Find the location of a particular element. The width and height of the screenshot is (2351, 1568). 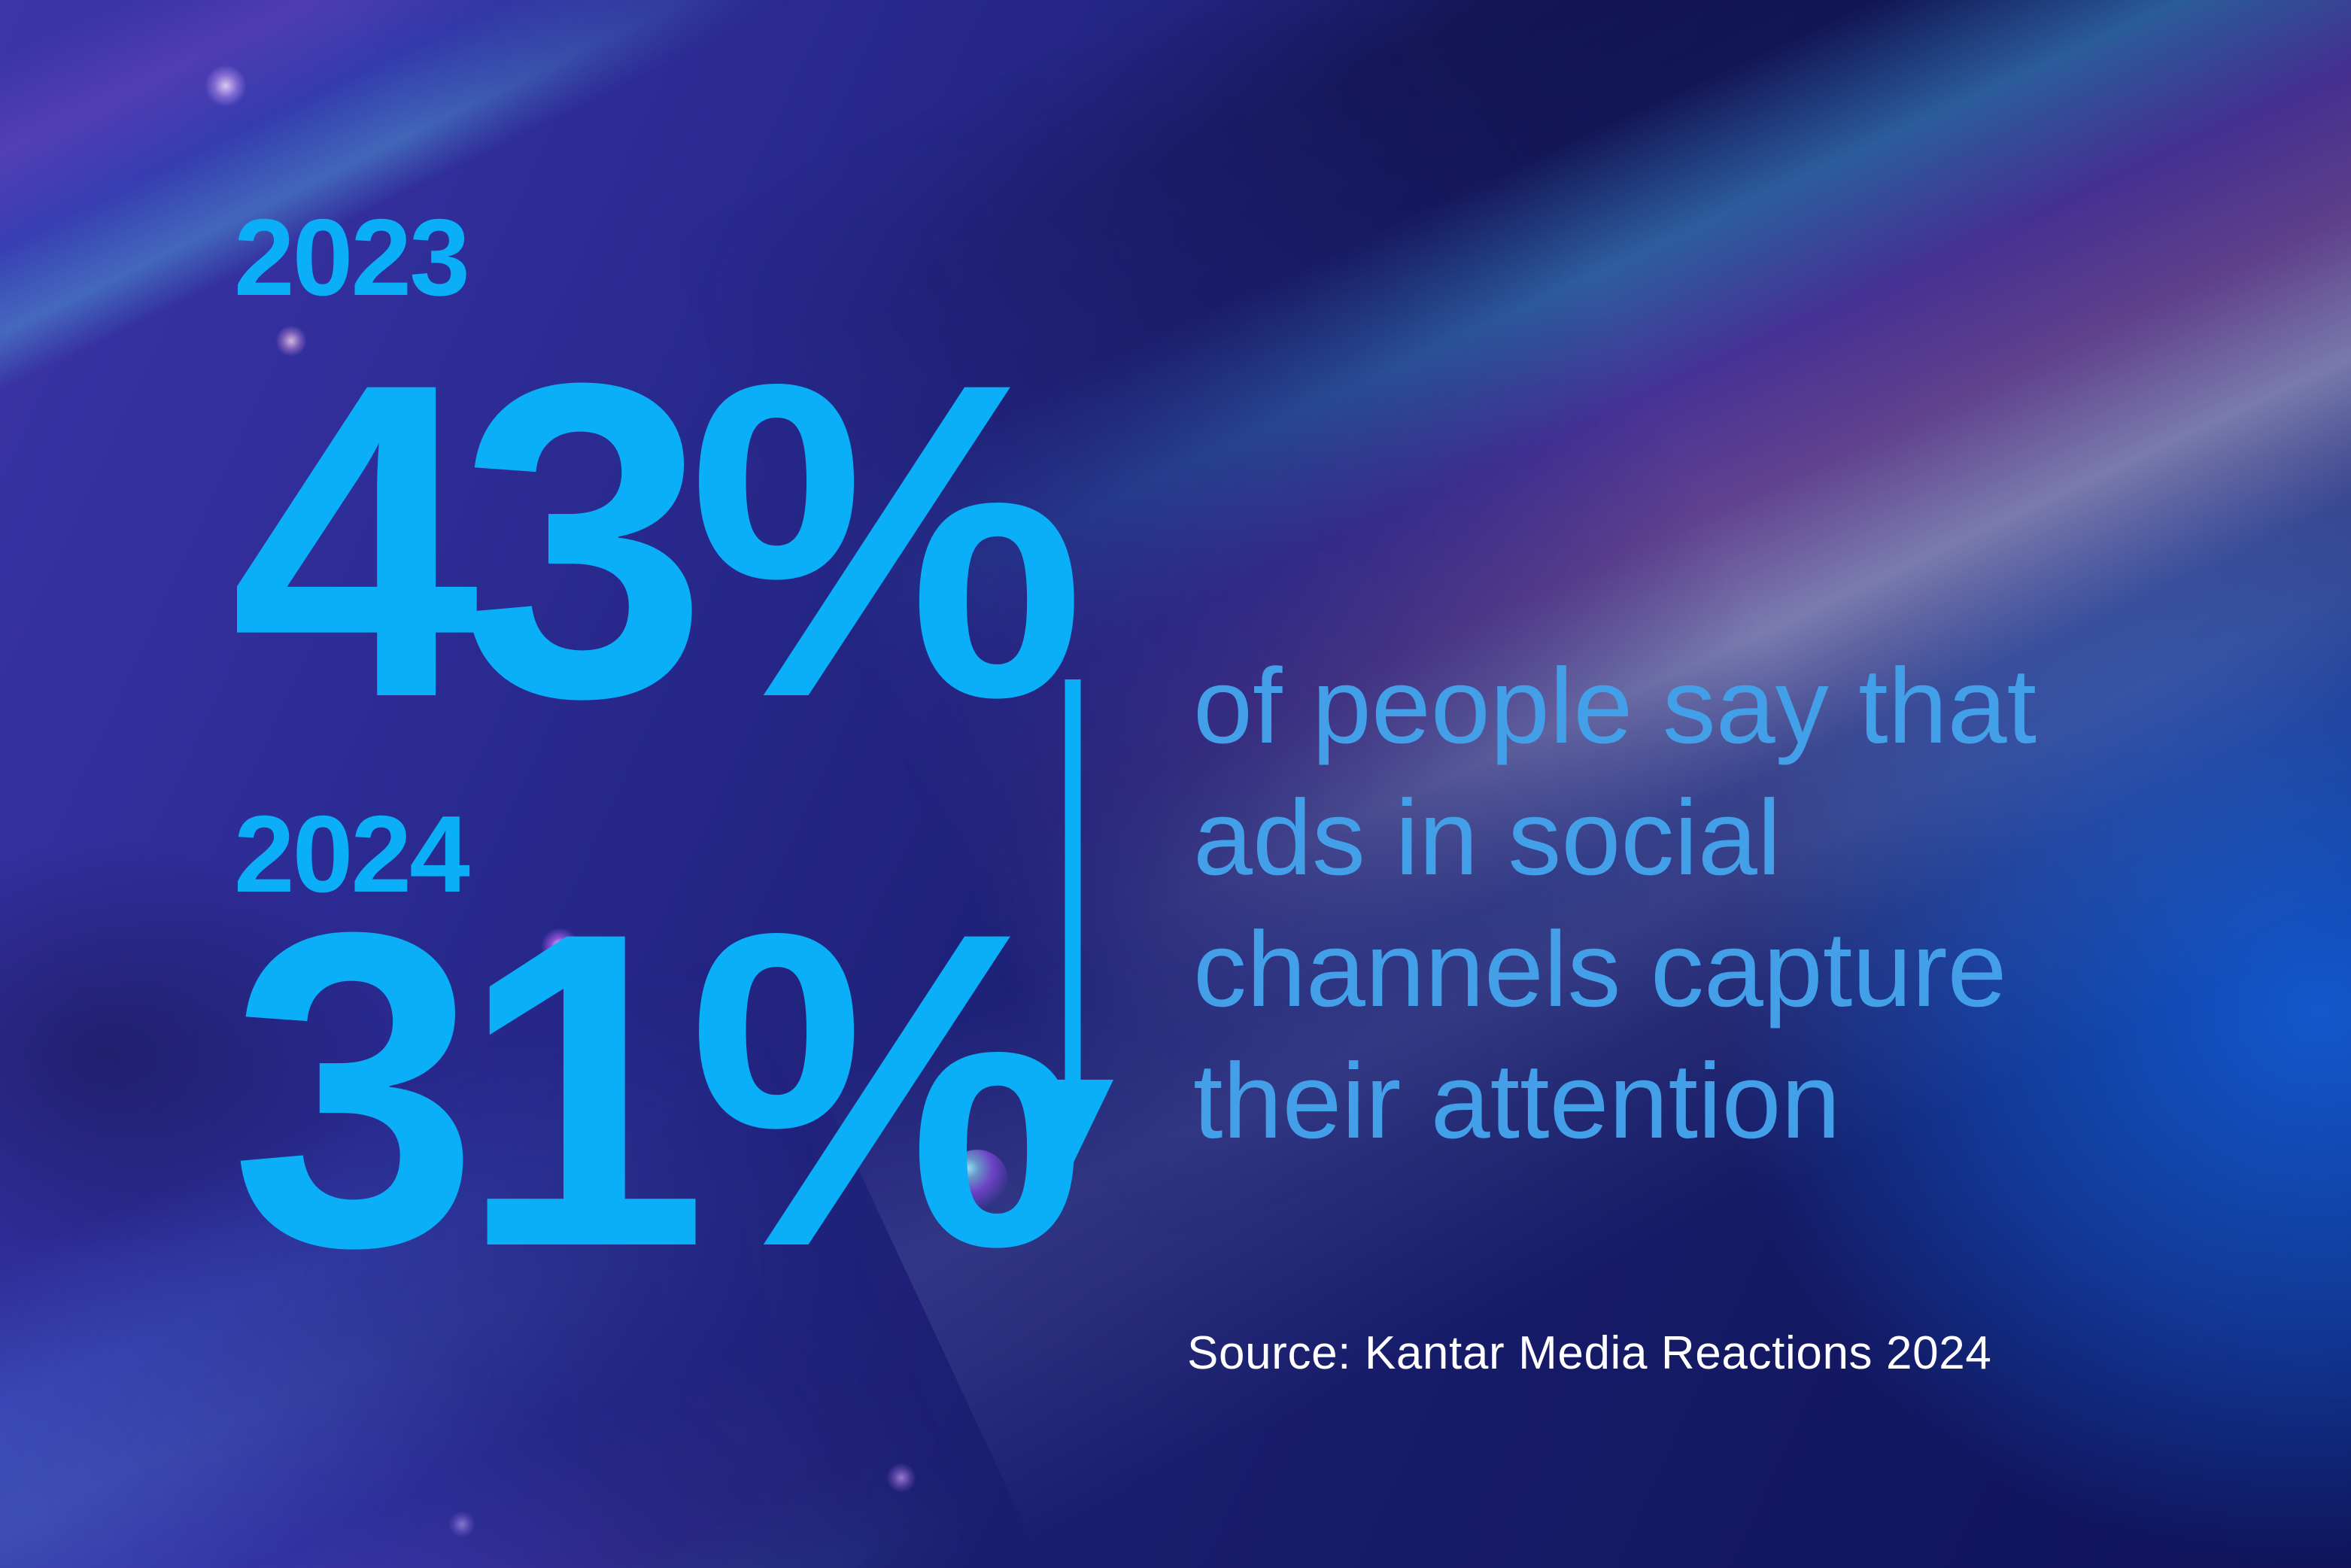

year-label-2024: 2024 is located at coordinates (352, 854).